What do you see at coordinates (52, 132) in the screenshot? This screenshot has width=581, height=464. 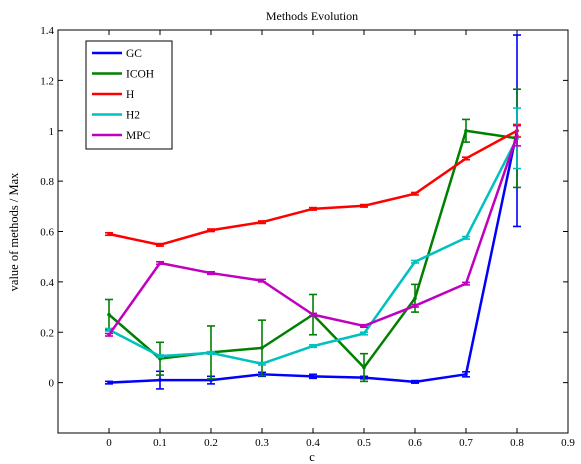 I see `y-tick-label: 1` at bounding box center [52, 132].